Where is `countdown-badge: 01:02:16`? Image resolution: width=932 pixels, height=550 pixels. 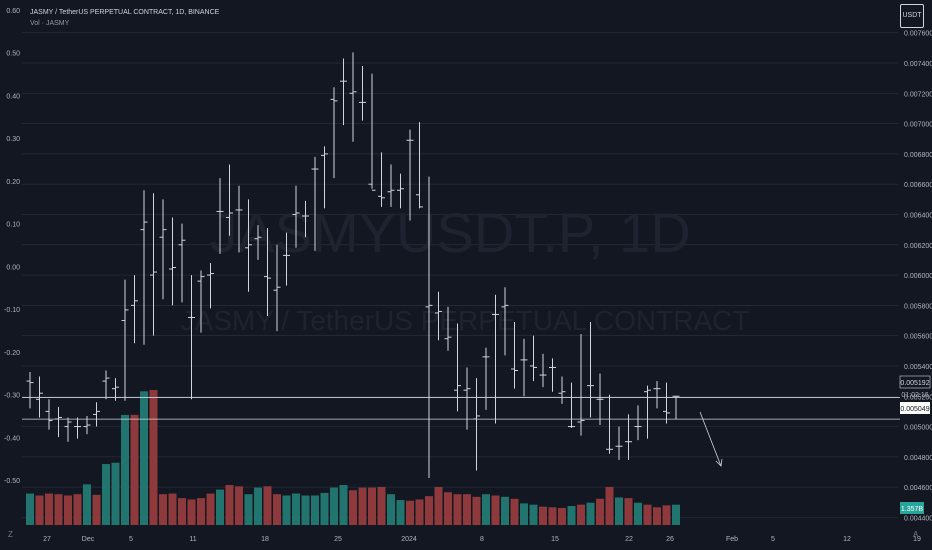
countdown-badge: 01:02:16 is located at coordinates (914, 395).